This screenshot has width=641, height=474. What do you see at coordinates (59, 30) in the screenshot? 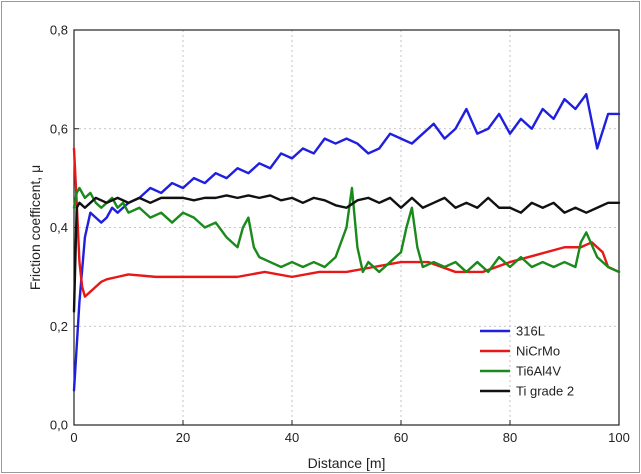
I see `y-tick-label: 0,8` at bounding box center [59, 30].